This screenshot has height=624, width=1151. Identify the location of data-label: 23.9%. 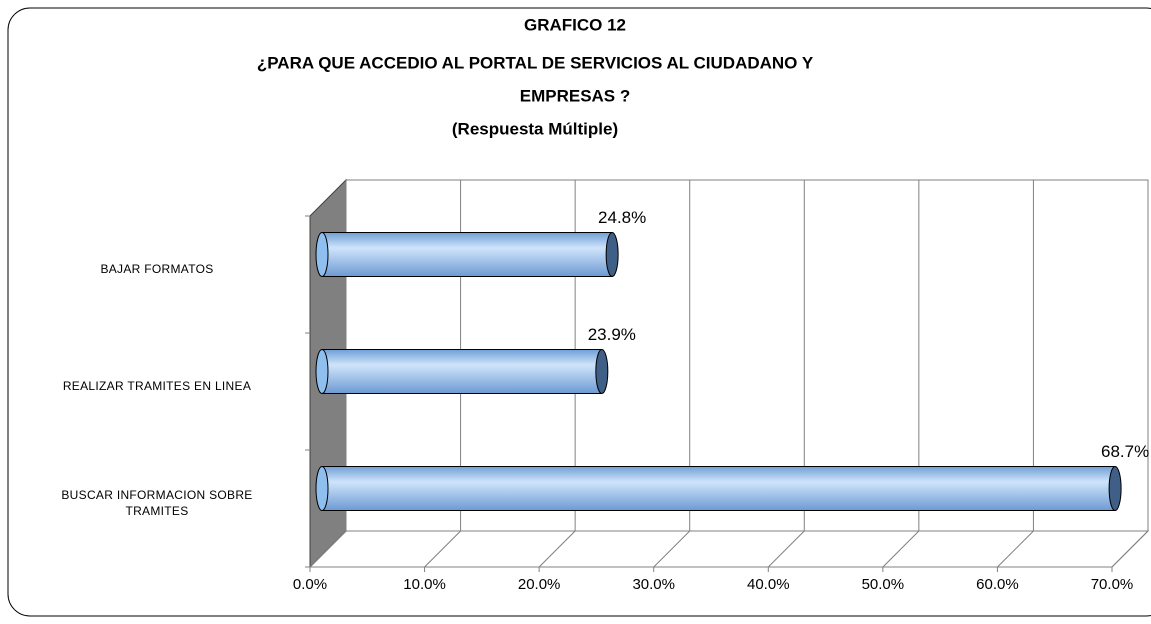
(612, 334).